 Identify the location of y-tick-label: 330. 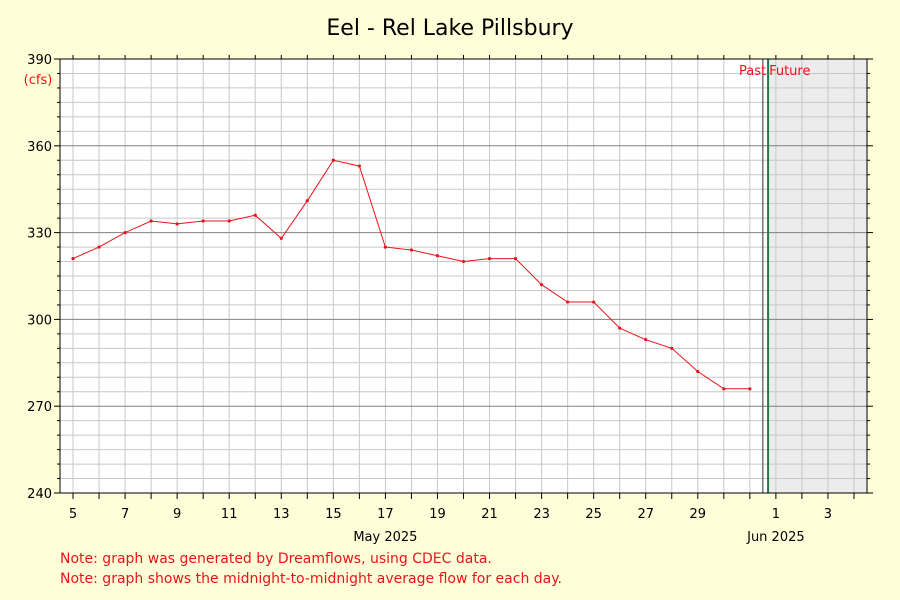
(39, 234).